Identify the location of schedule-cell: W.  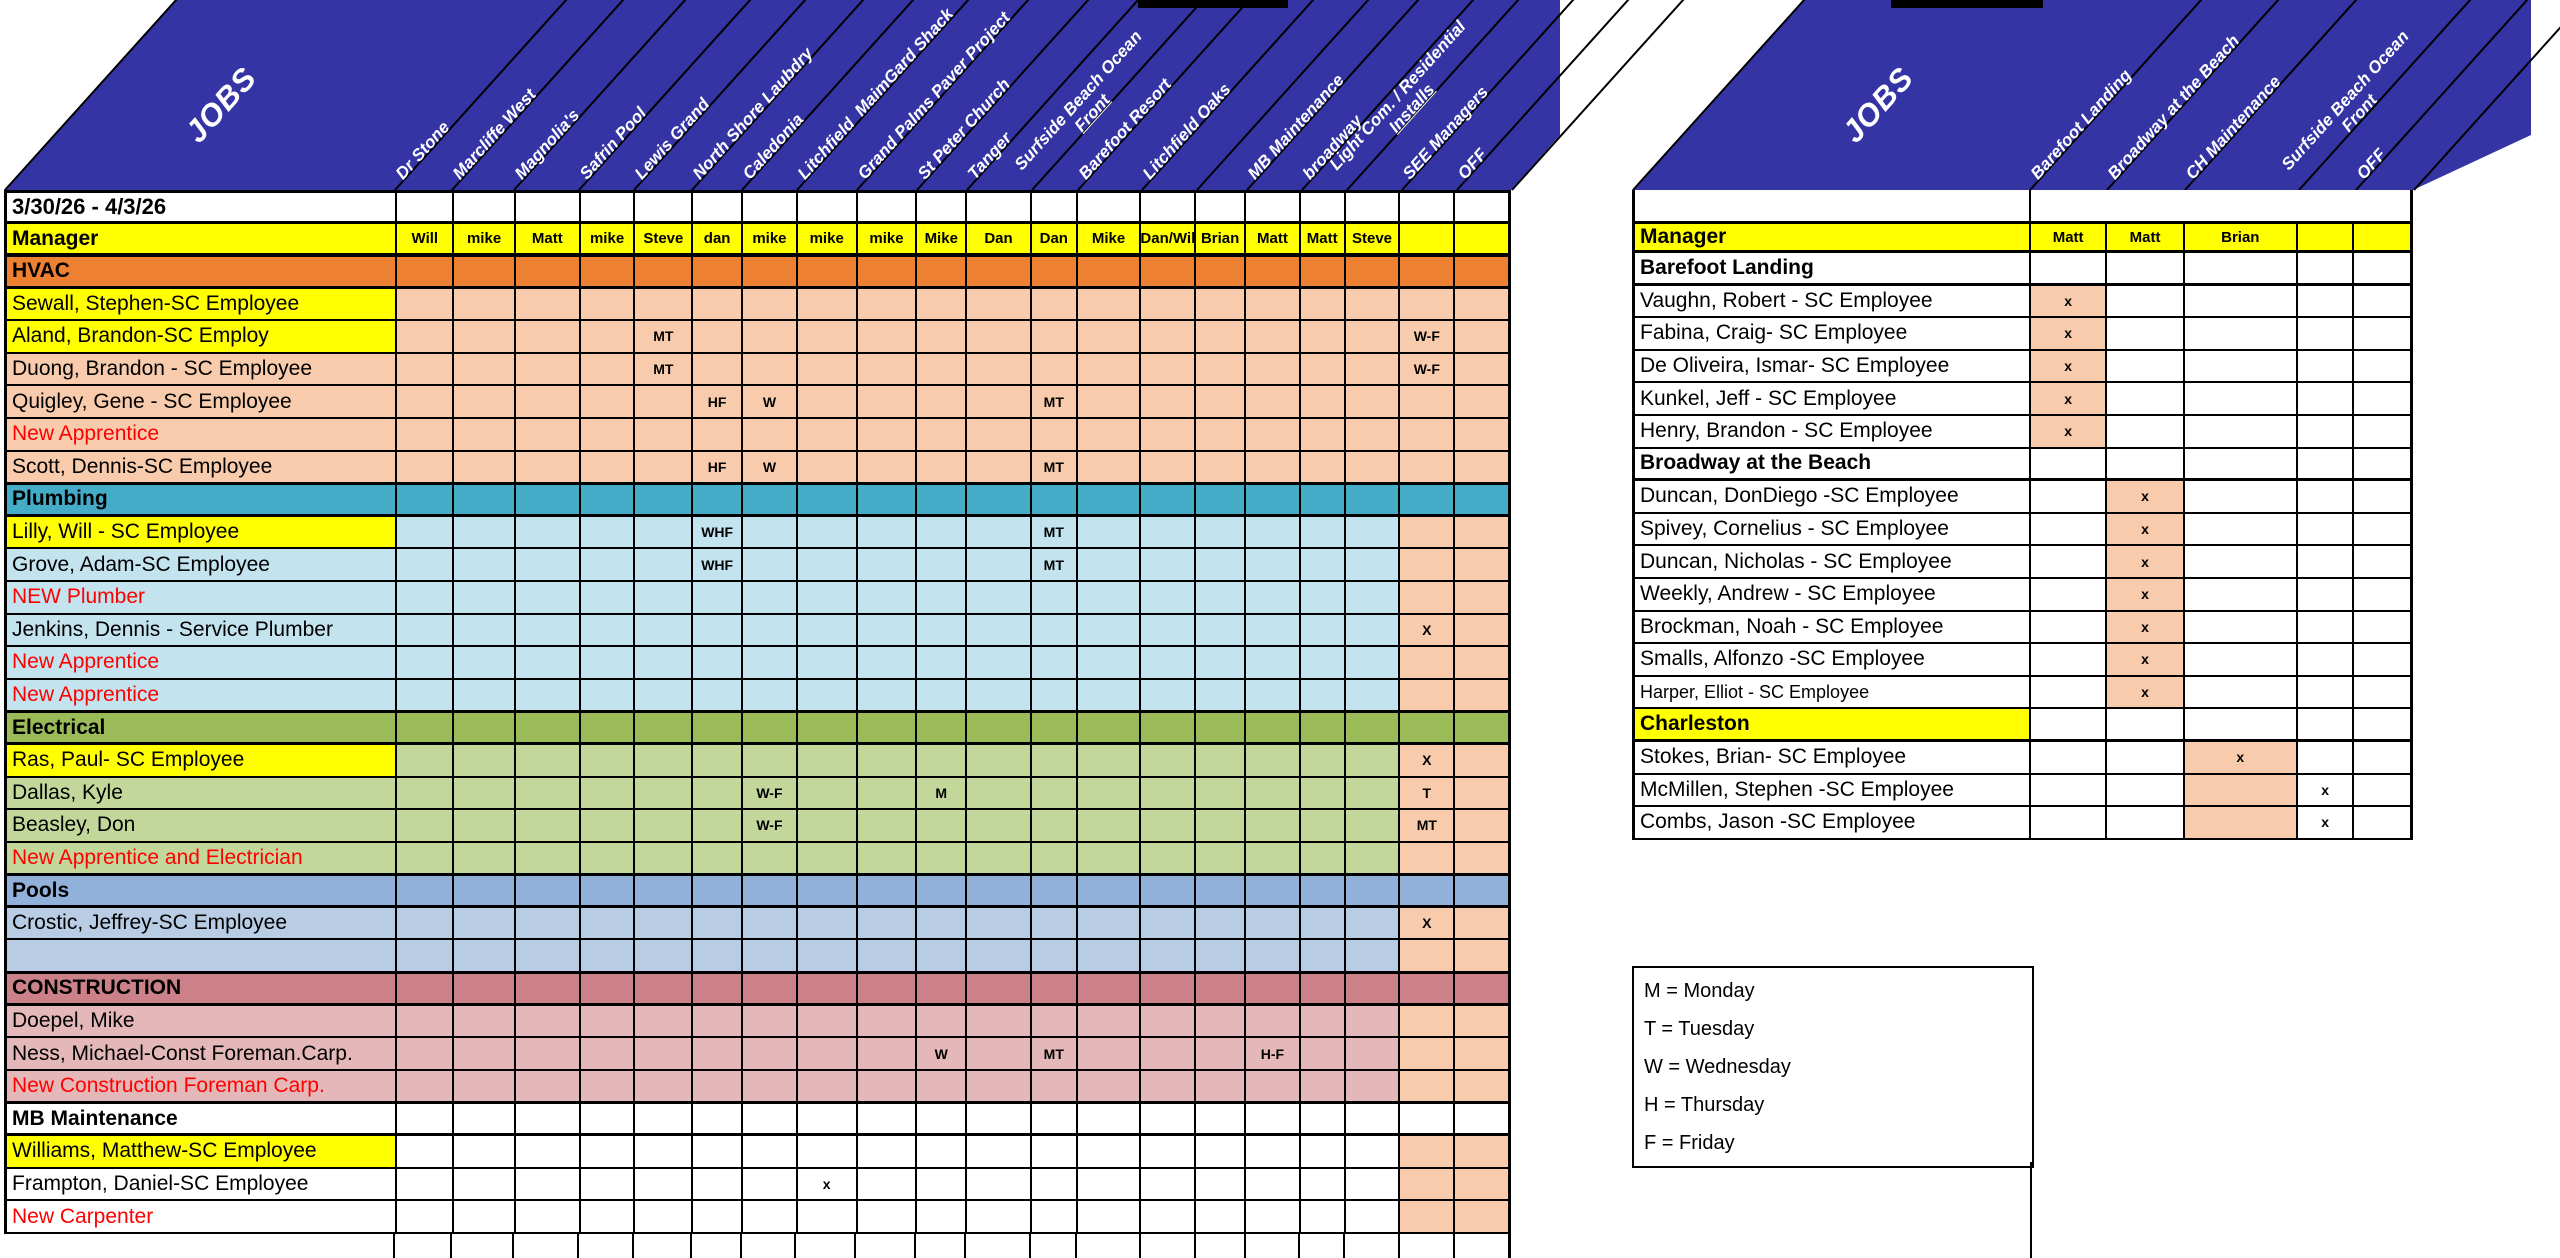
(768, 467).